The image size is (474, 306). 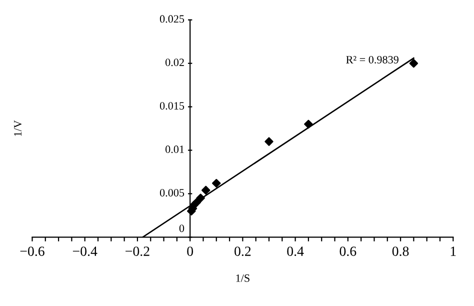 I want to click on y-tick-label: 0.005, so click(x=172, y=192).